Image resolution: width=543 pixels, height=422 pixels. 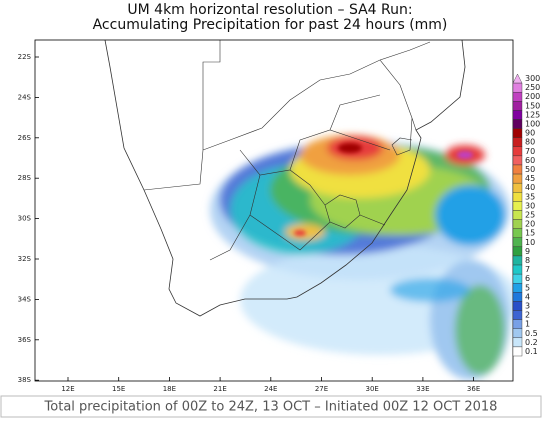 I want to click on colorbar-label: 7, so click(x=527, y=269).